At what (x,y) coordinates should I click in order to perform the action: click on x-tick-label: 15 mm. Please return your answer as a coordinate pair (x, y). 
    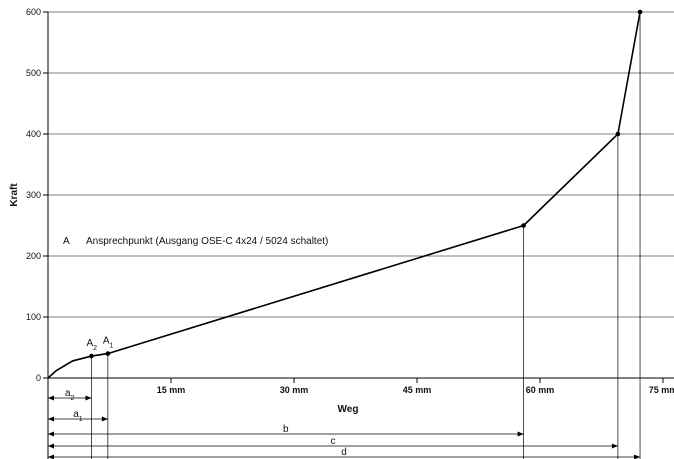
    Looking at the image, I should click on (171, 390).